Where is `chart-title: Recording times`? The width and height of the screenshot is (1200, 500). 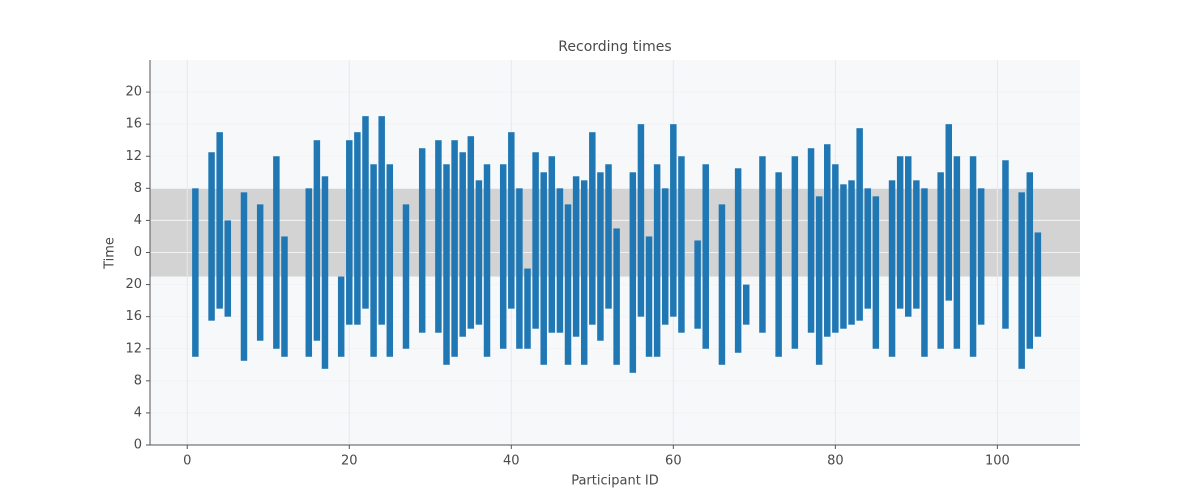
chart-title: Recording times is located at coordinates (614, 47).